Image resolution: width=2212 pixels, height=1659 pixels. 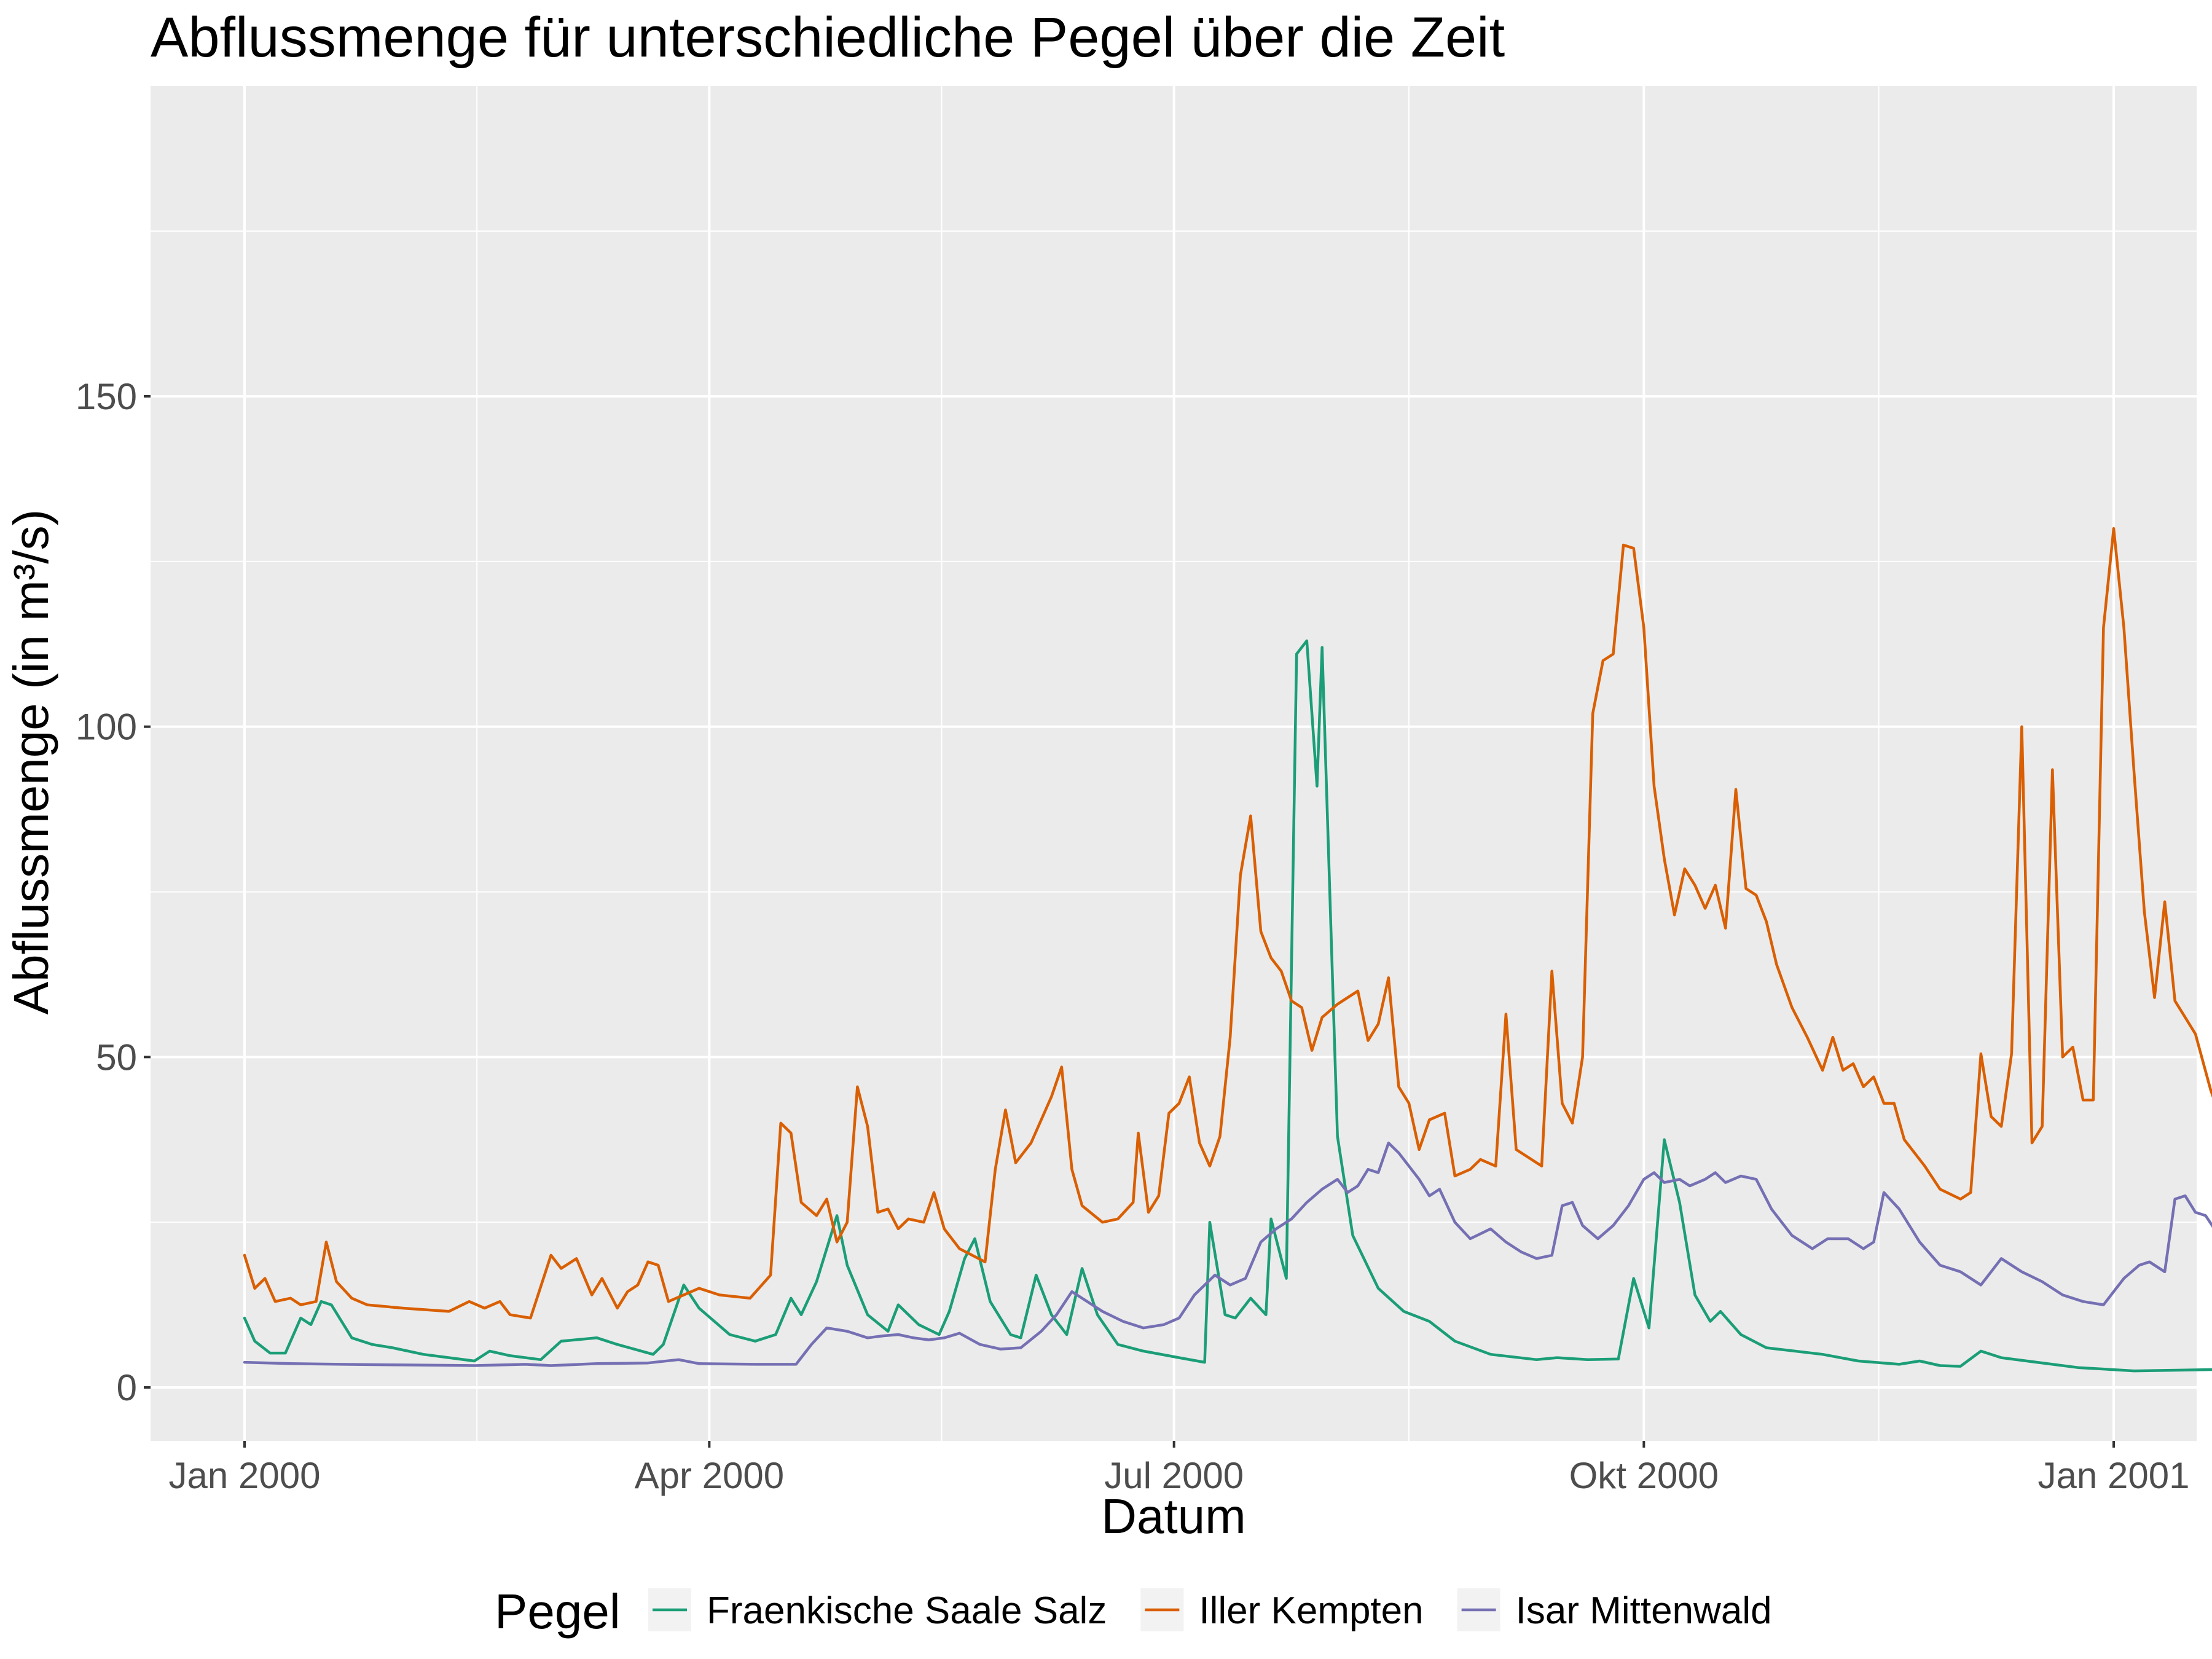 I want to click on x-tick-label: Jul 2000, so click(x=1174, y=1475).